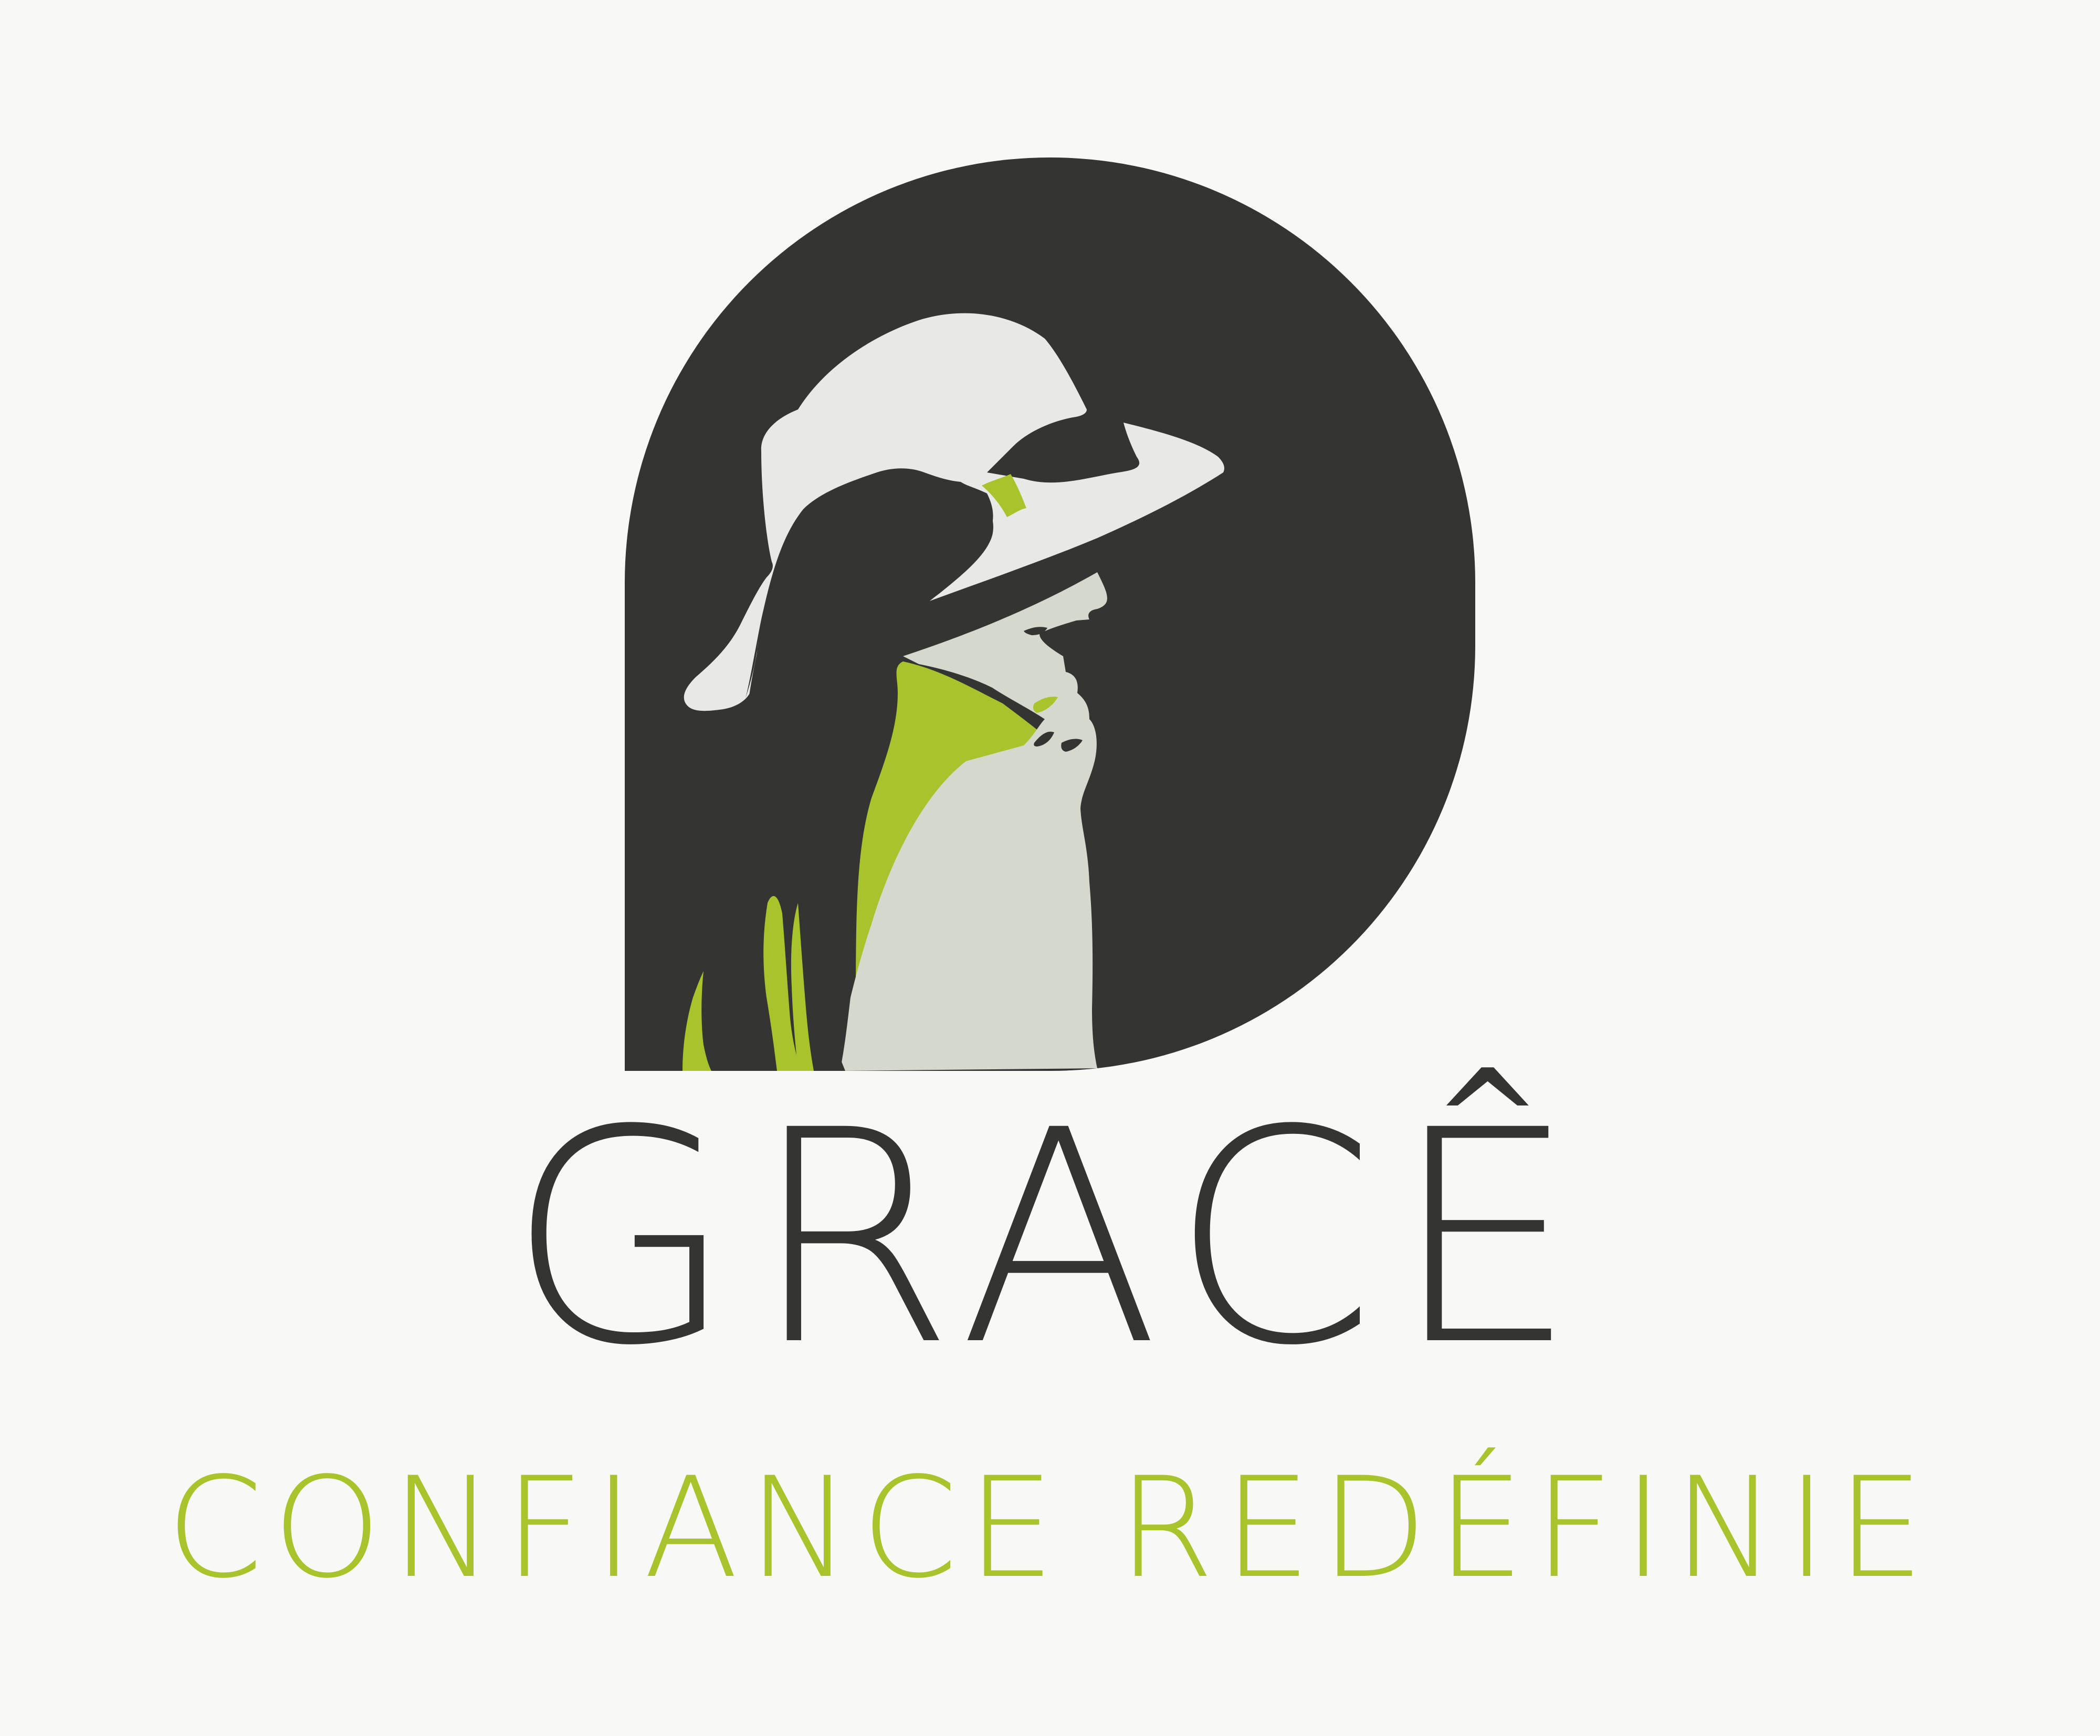 The height and width of the screenshot is (1736, 2100). What do you see at coordinates (1004, 496) in the screenshot?
I see `hat-band` at bounding box center [1004, 496].